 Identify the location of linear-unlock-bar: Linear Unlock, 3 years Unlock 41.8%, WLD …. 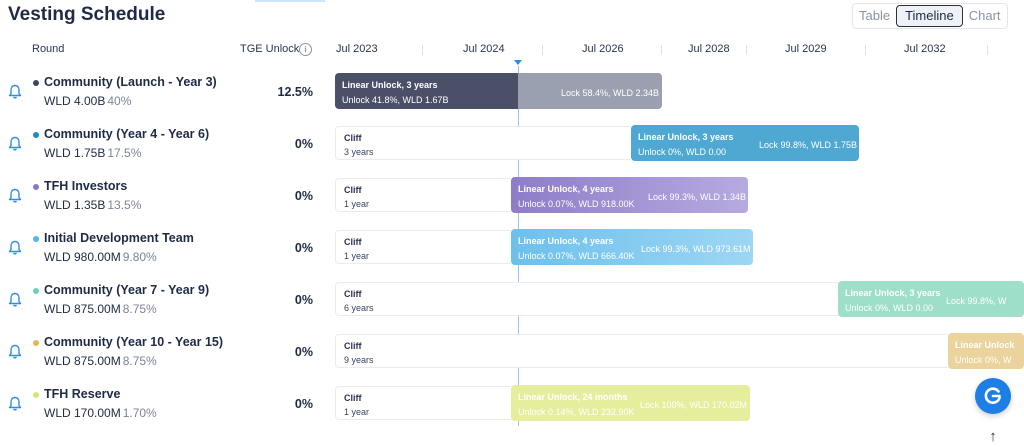
(498, 91).